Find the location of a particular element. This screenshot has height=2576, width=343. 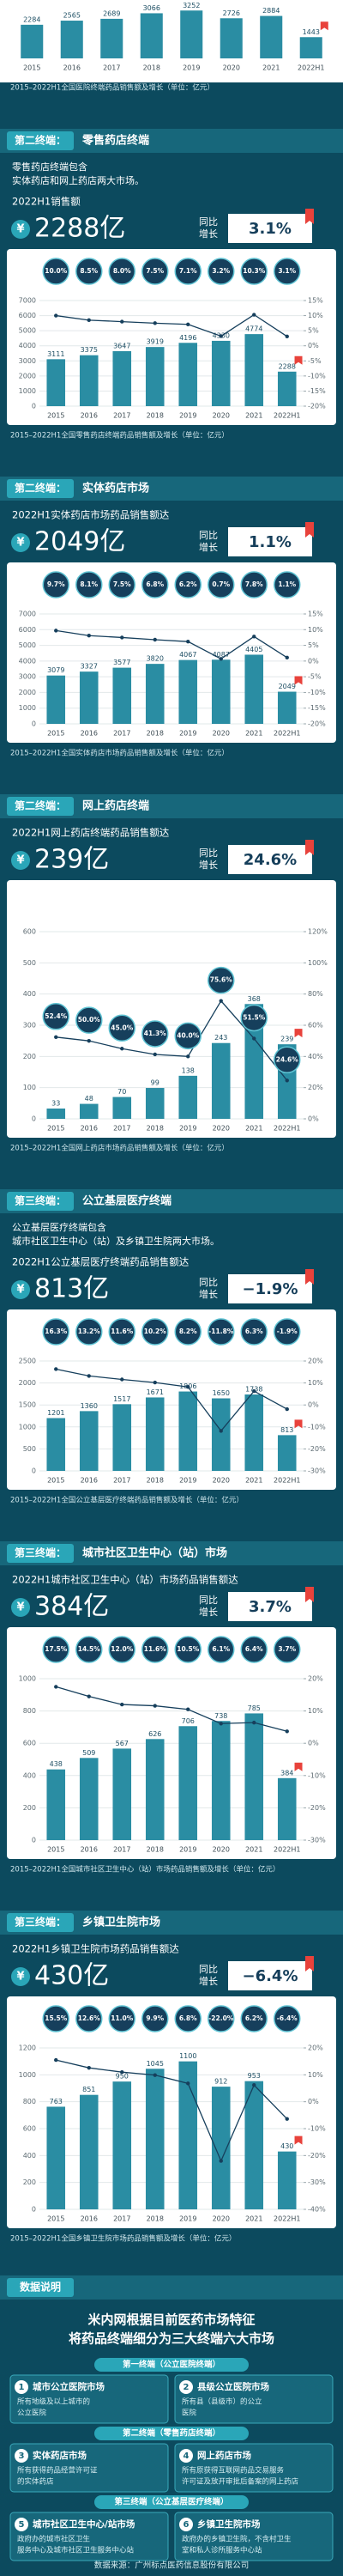

sales-label: 2022H1实体药店市场药品销售额达 is located at coordinates (91, 515).